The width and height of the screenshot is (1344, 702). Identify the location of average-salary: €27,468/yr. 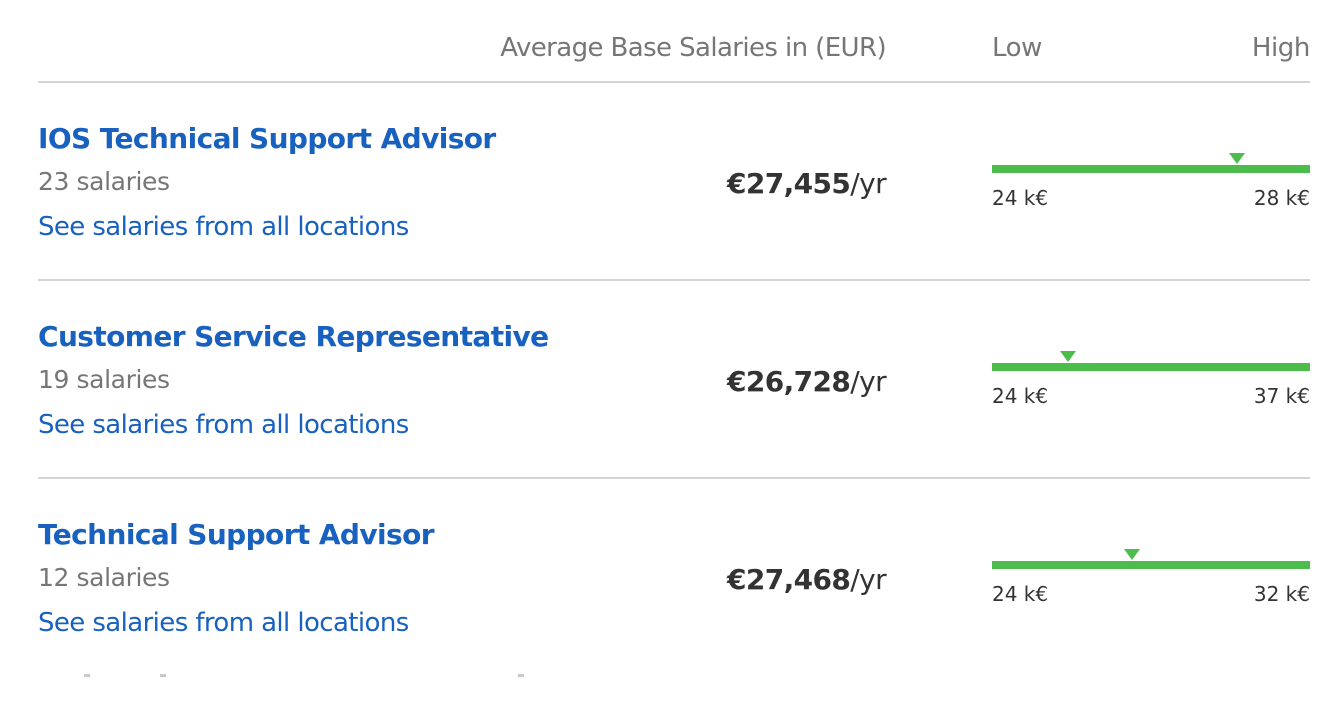
(806, 579).